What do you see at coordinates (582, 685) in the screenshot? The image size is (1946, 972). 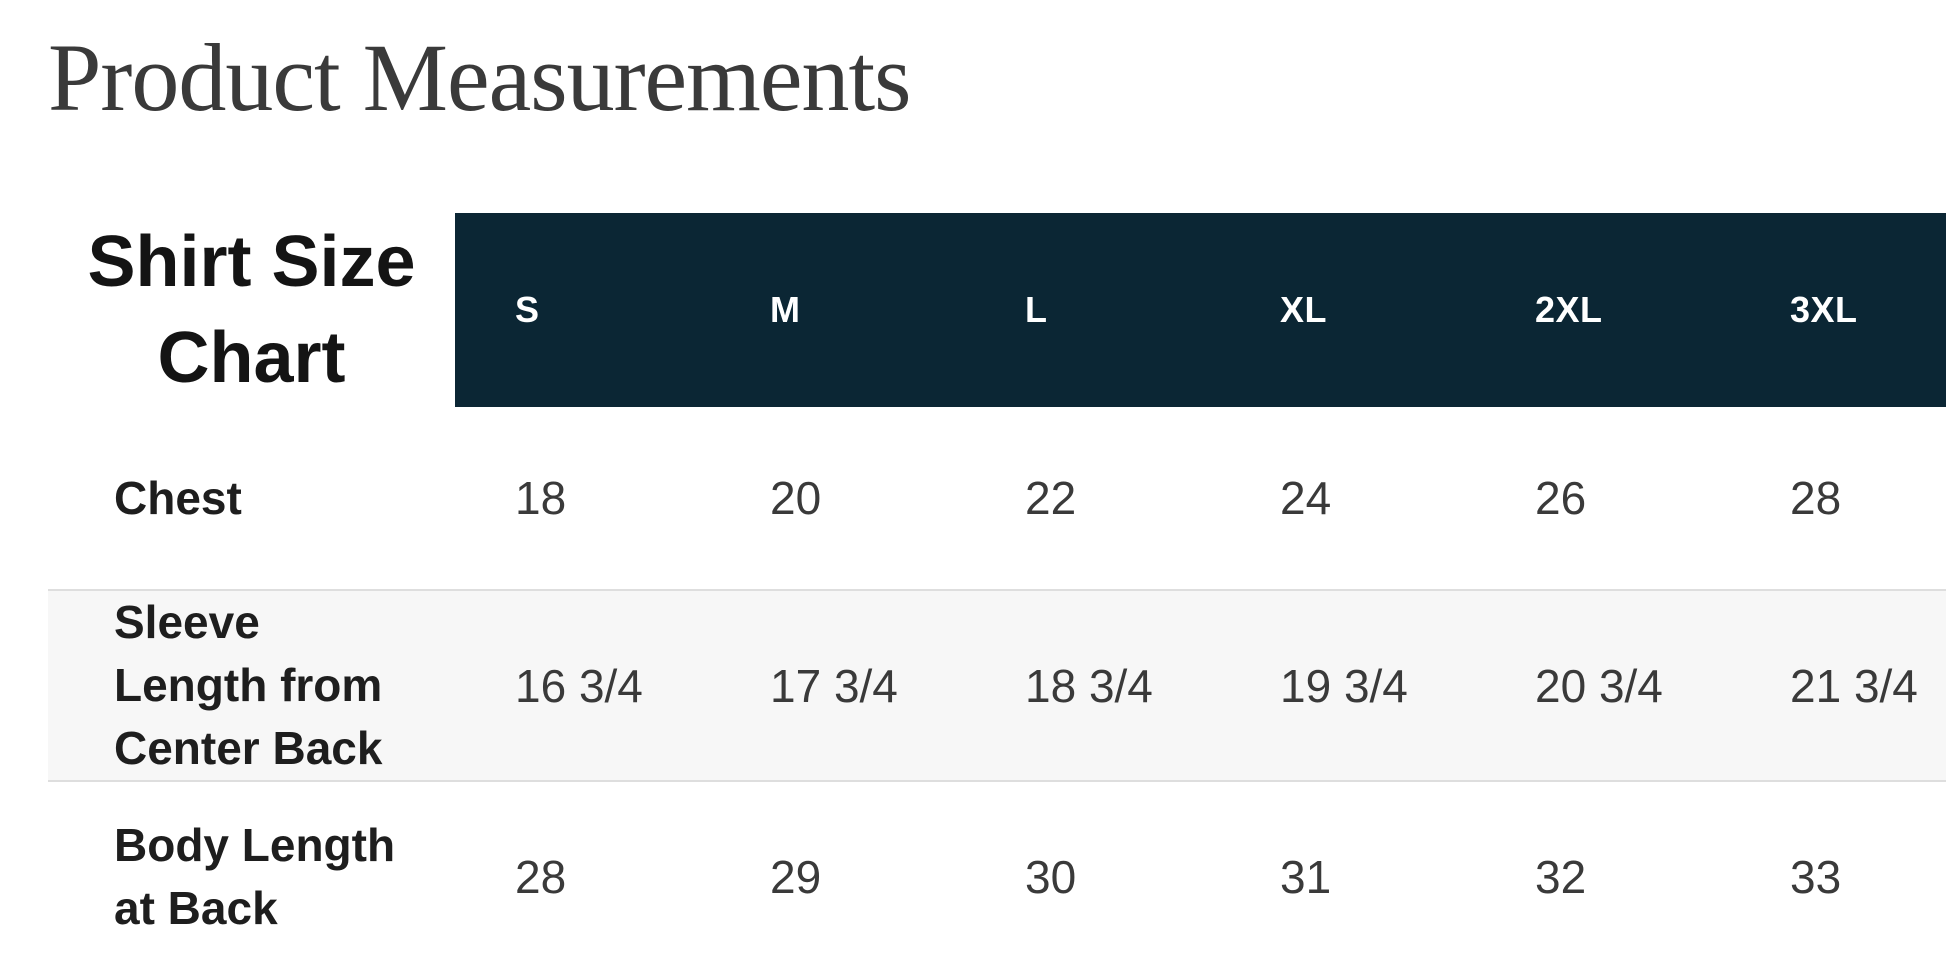 I see `measurement-value: 16 3/4` at bounding box center [582, 685].